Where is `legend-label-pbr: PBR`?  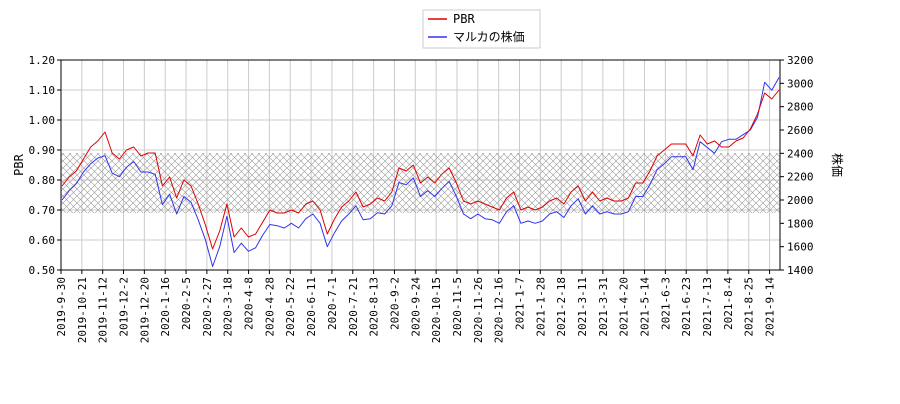 legend-label-pbr: PBR is located at coordinates (464, 19).